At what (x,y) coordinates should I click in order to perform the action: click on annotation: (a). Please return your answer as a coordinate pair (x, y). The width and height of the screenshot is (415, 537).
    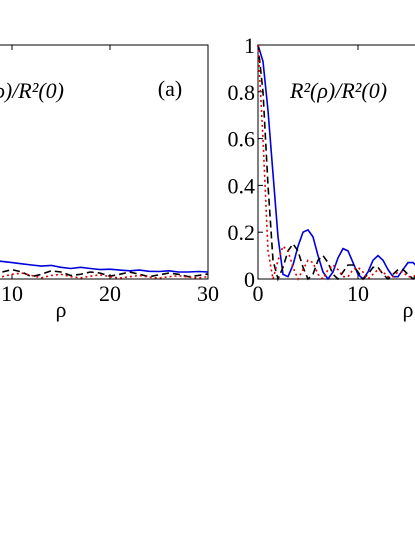
    Looking at the image, I should click on (170, 88).